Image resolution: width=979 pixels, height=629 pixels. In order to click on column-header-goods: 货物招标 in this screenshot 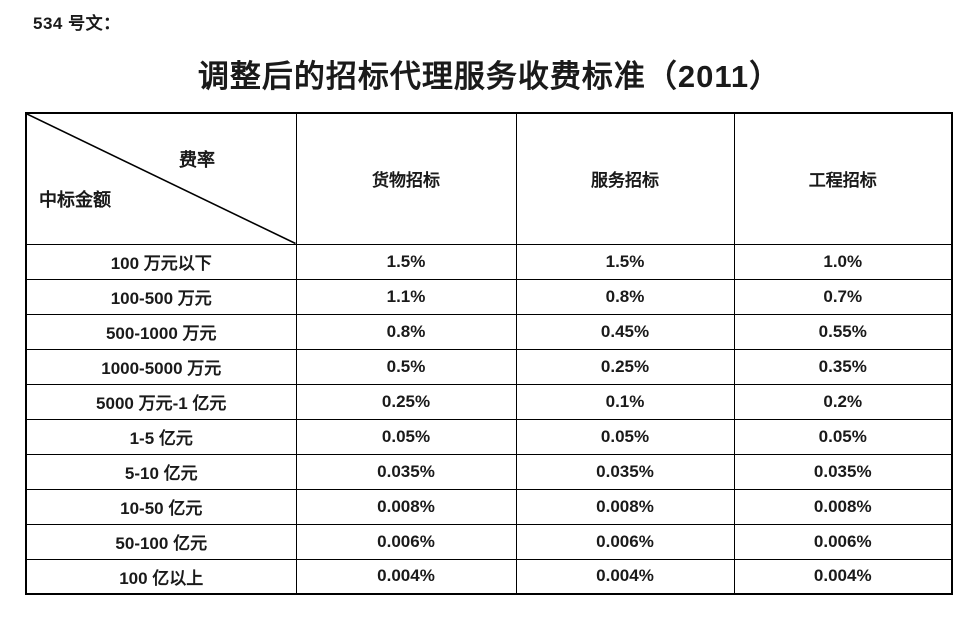, I will do `click(406, 178)`.